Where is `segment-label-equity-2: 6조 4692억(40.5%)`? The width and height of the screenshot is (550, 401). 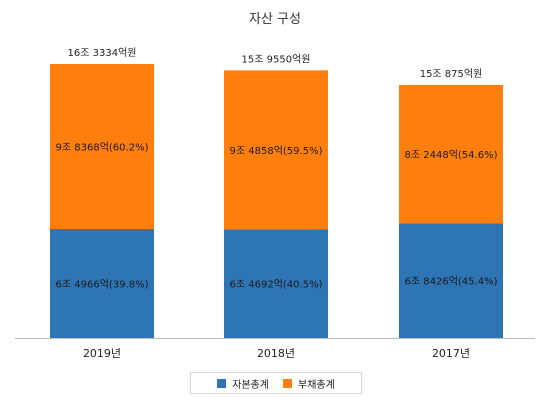 segment-label-equity-2: 6조 4692억(40.5%) is located at coordinates (276, 285).